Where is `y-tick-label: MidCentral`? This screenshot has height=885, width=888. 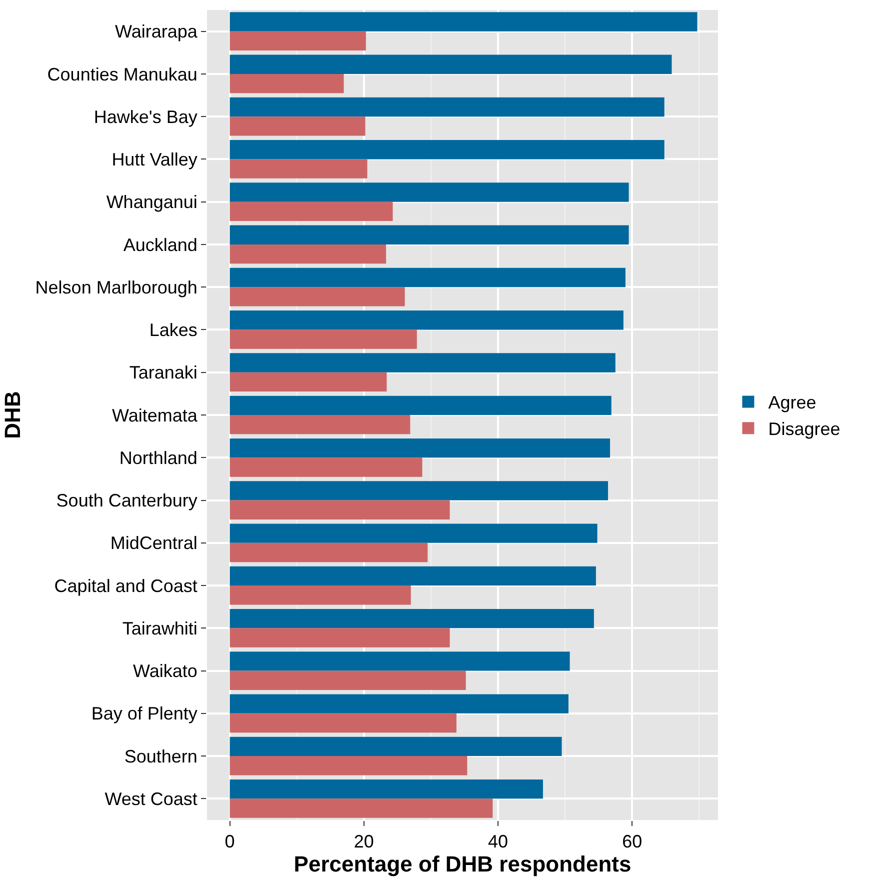 y-tick-label: MidCentral is located at coordinates (154, 543).